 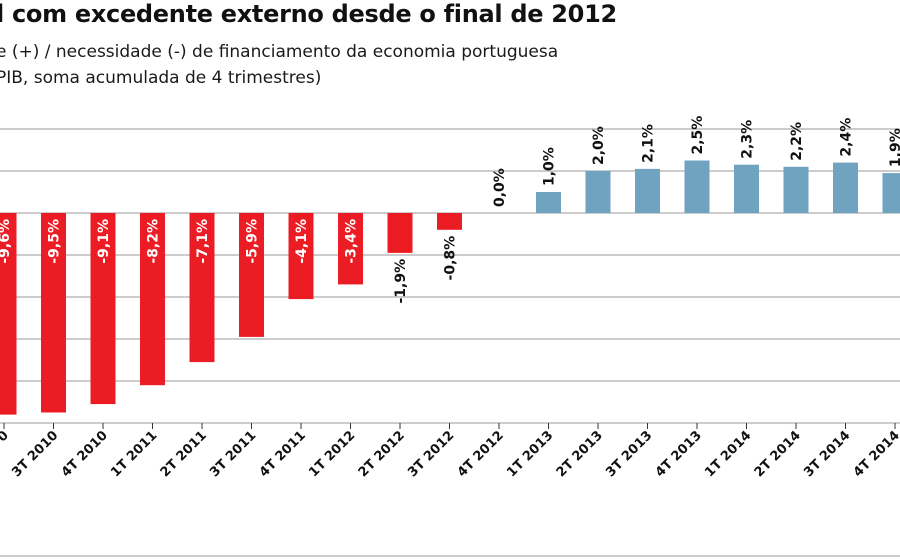 I want to click on category-label: 1T 2014, so click(x=728, y=454).